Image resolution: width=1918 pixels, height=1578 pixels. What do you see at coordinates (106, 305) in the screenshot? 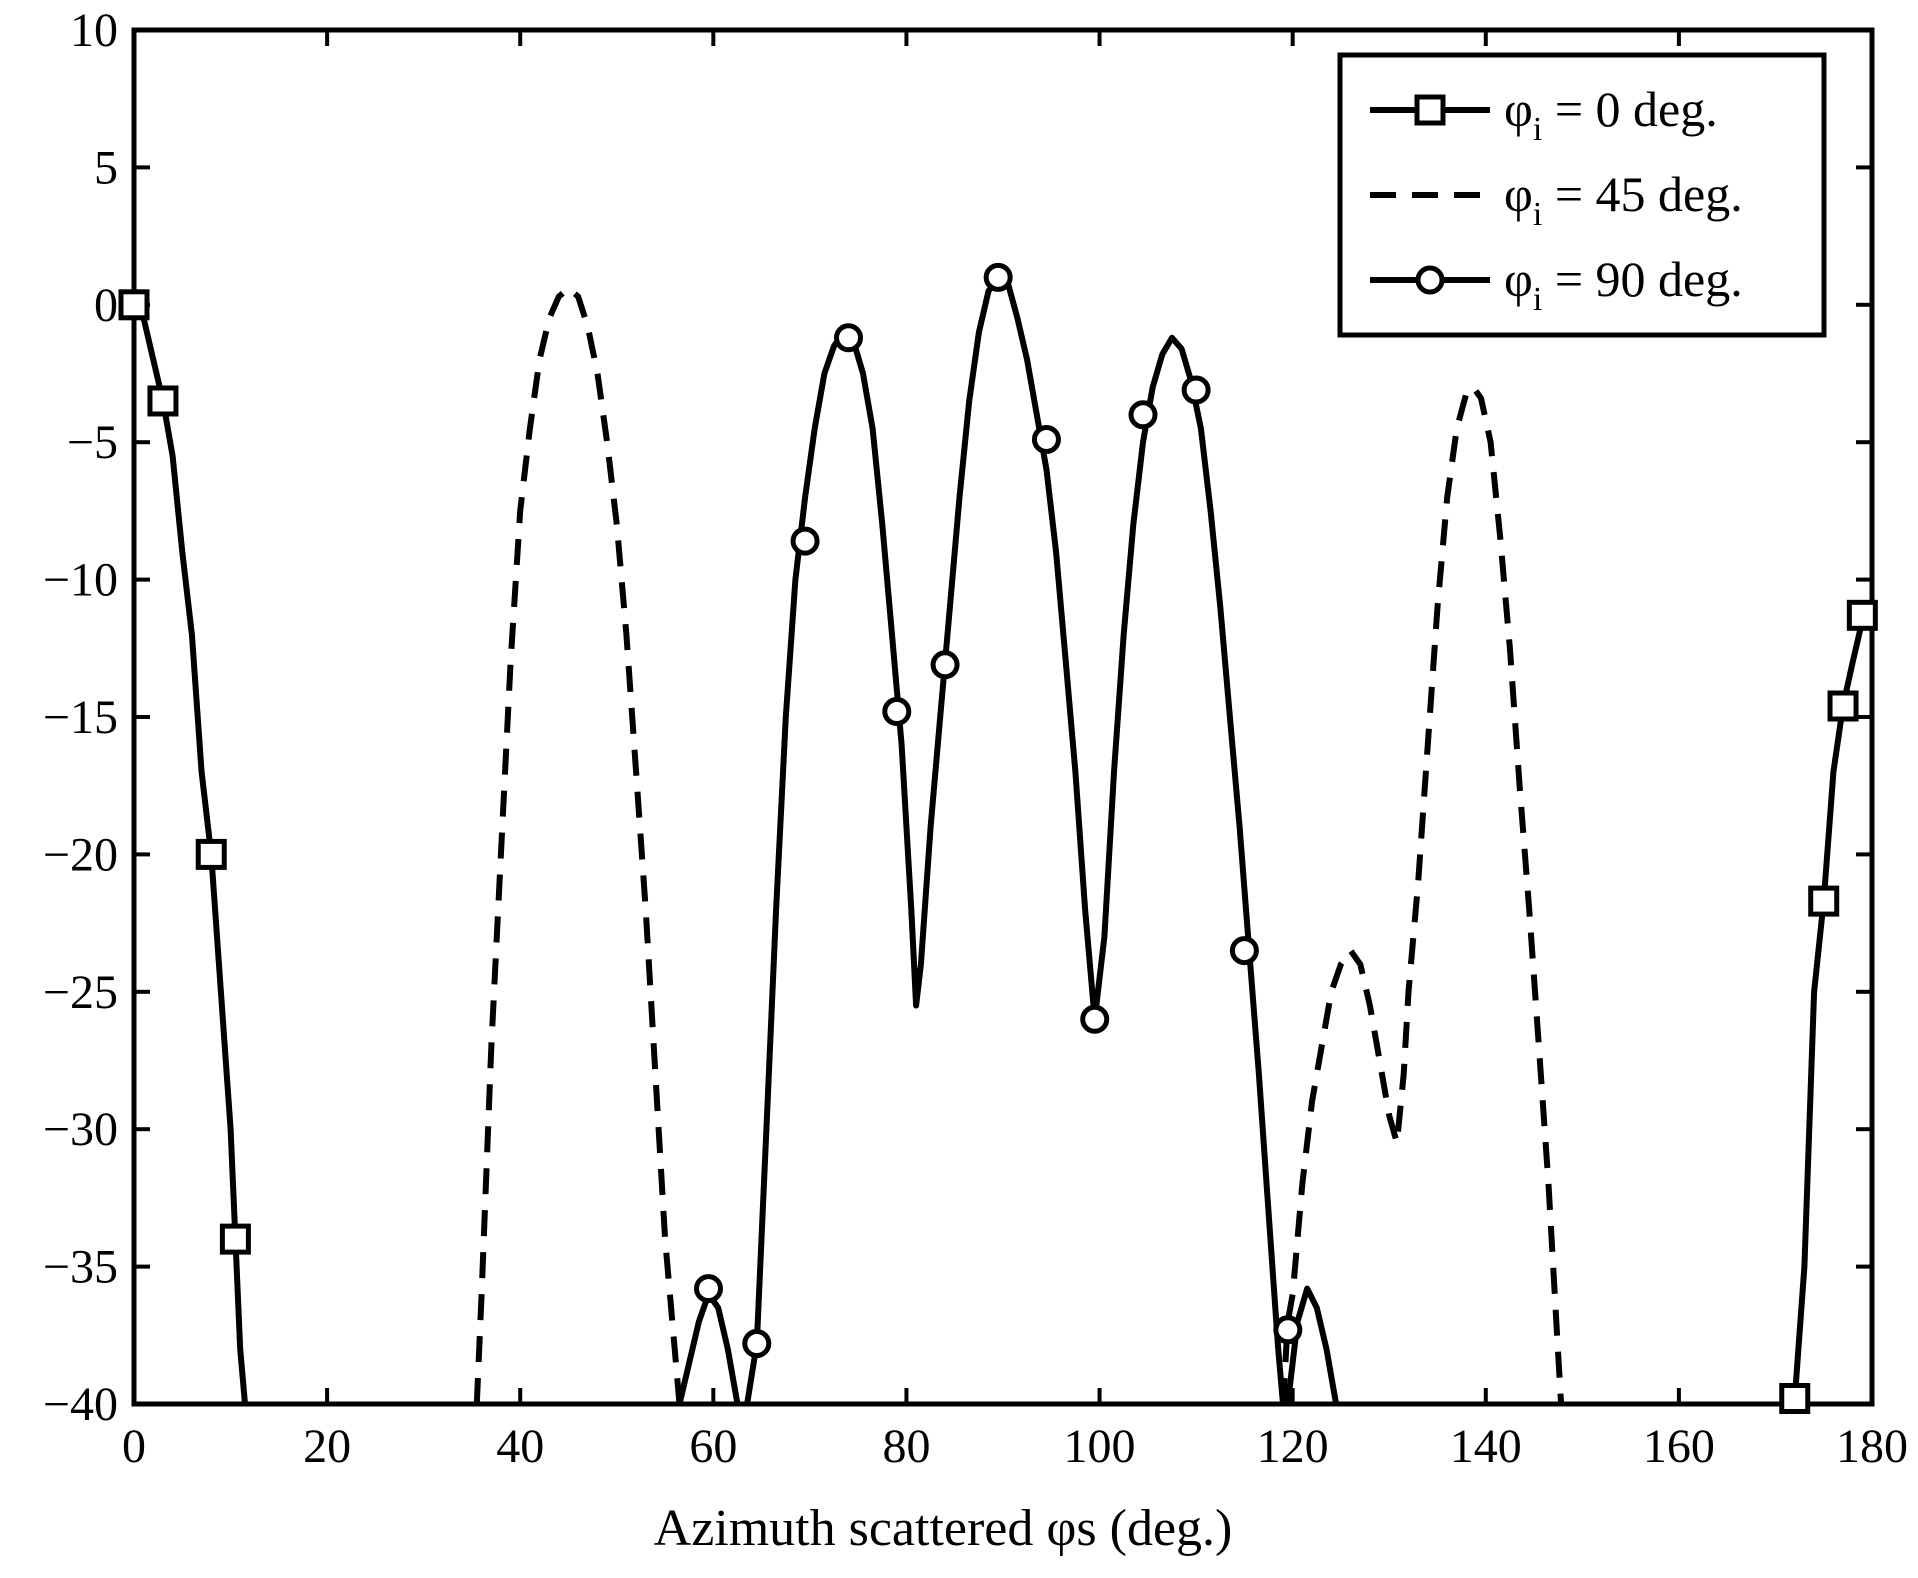
I see `y-tick-label: 0` at bounding box center [106, 305].